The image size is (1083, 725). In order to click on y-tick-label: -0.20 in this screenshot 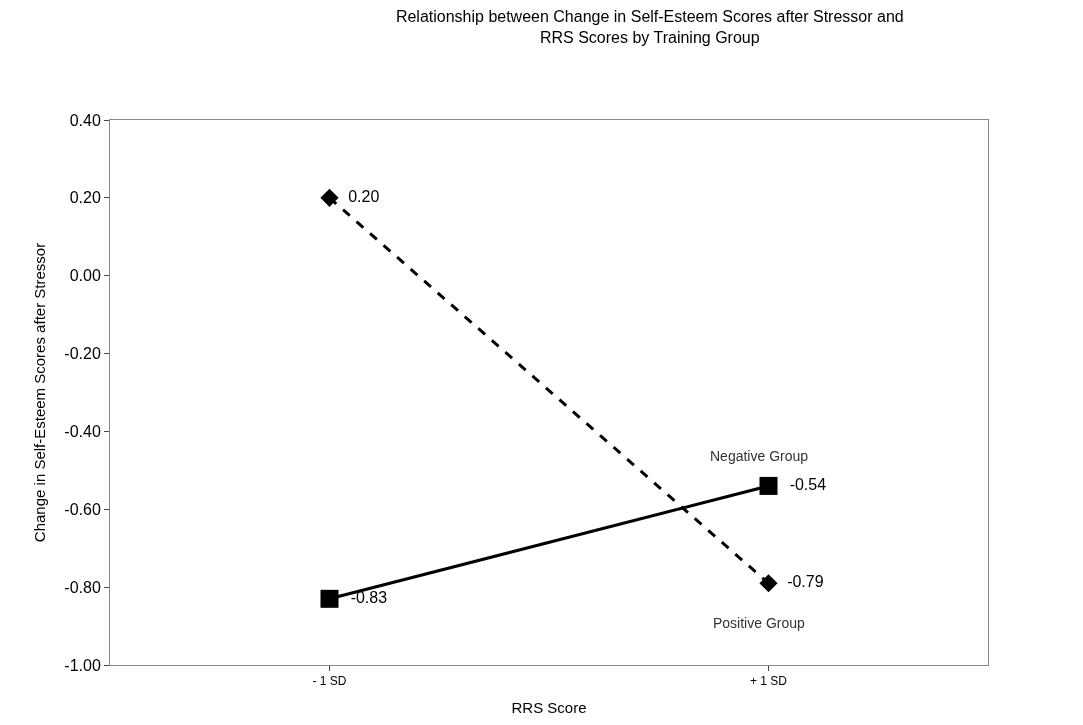, I will do `click(82, 354)`.